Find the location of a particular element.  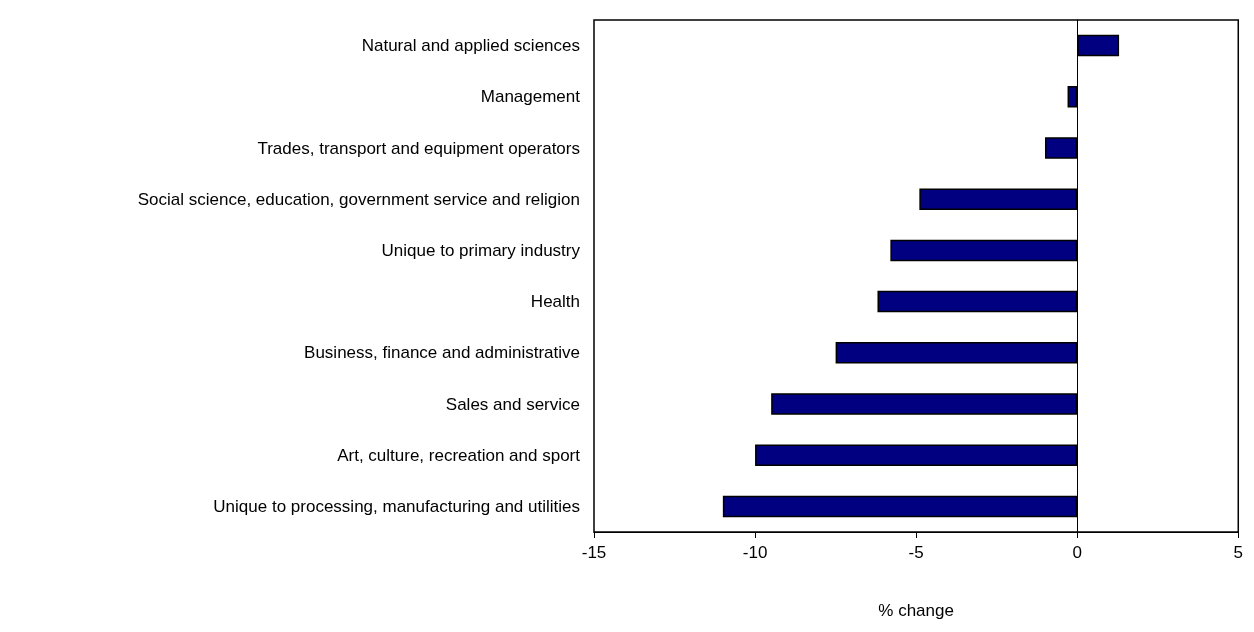

y-tick-label: Social science, education, government service and religion is located at coordinates (358, 199).